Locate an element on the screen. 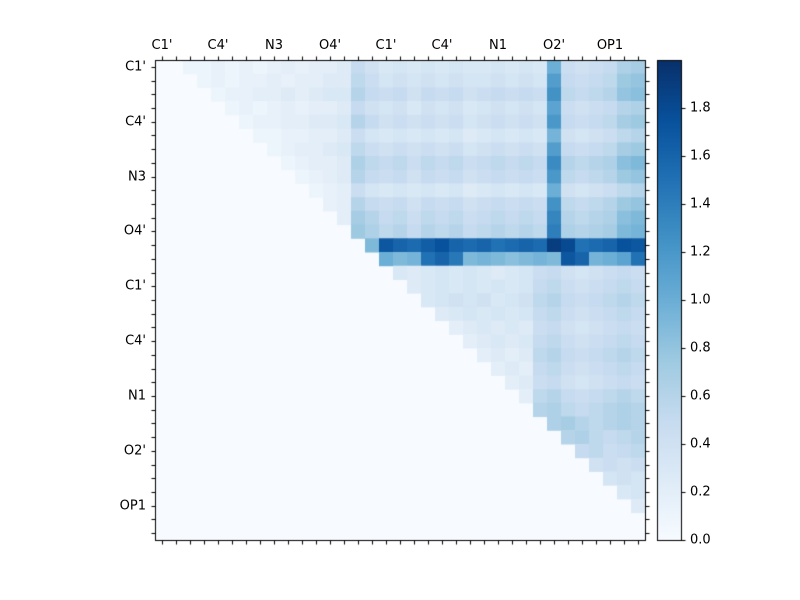 This screenshot has width=800, height=600. x-tick-label: OP1 is located at coordinates (610, 45).